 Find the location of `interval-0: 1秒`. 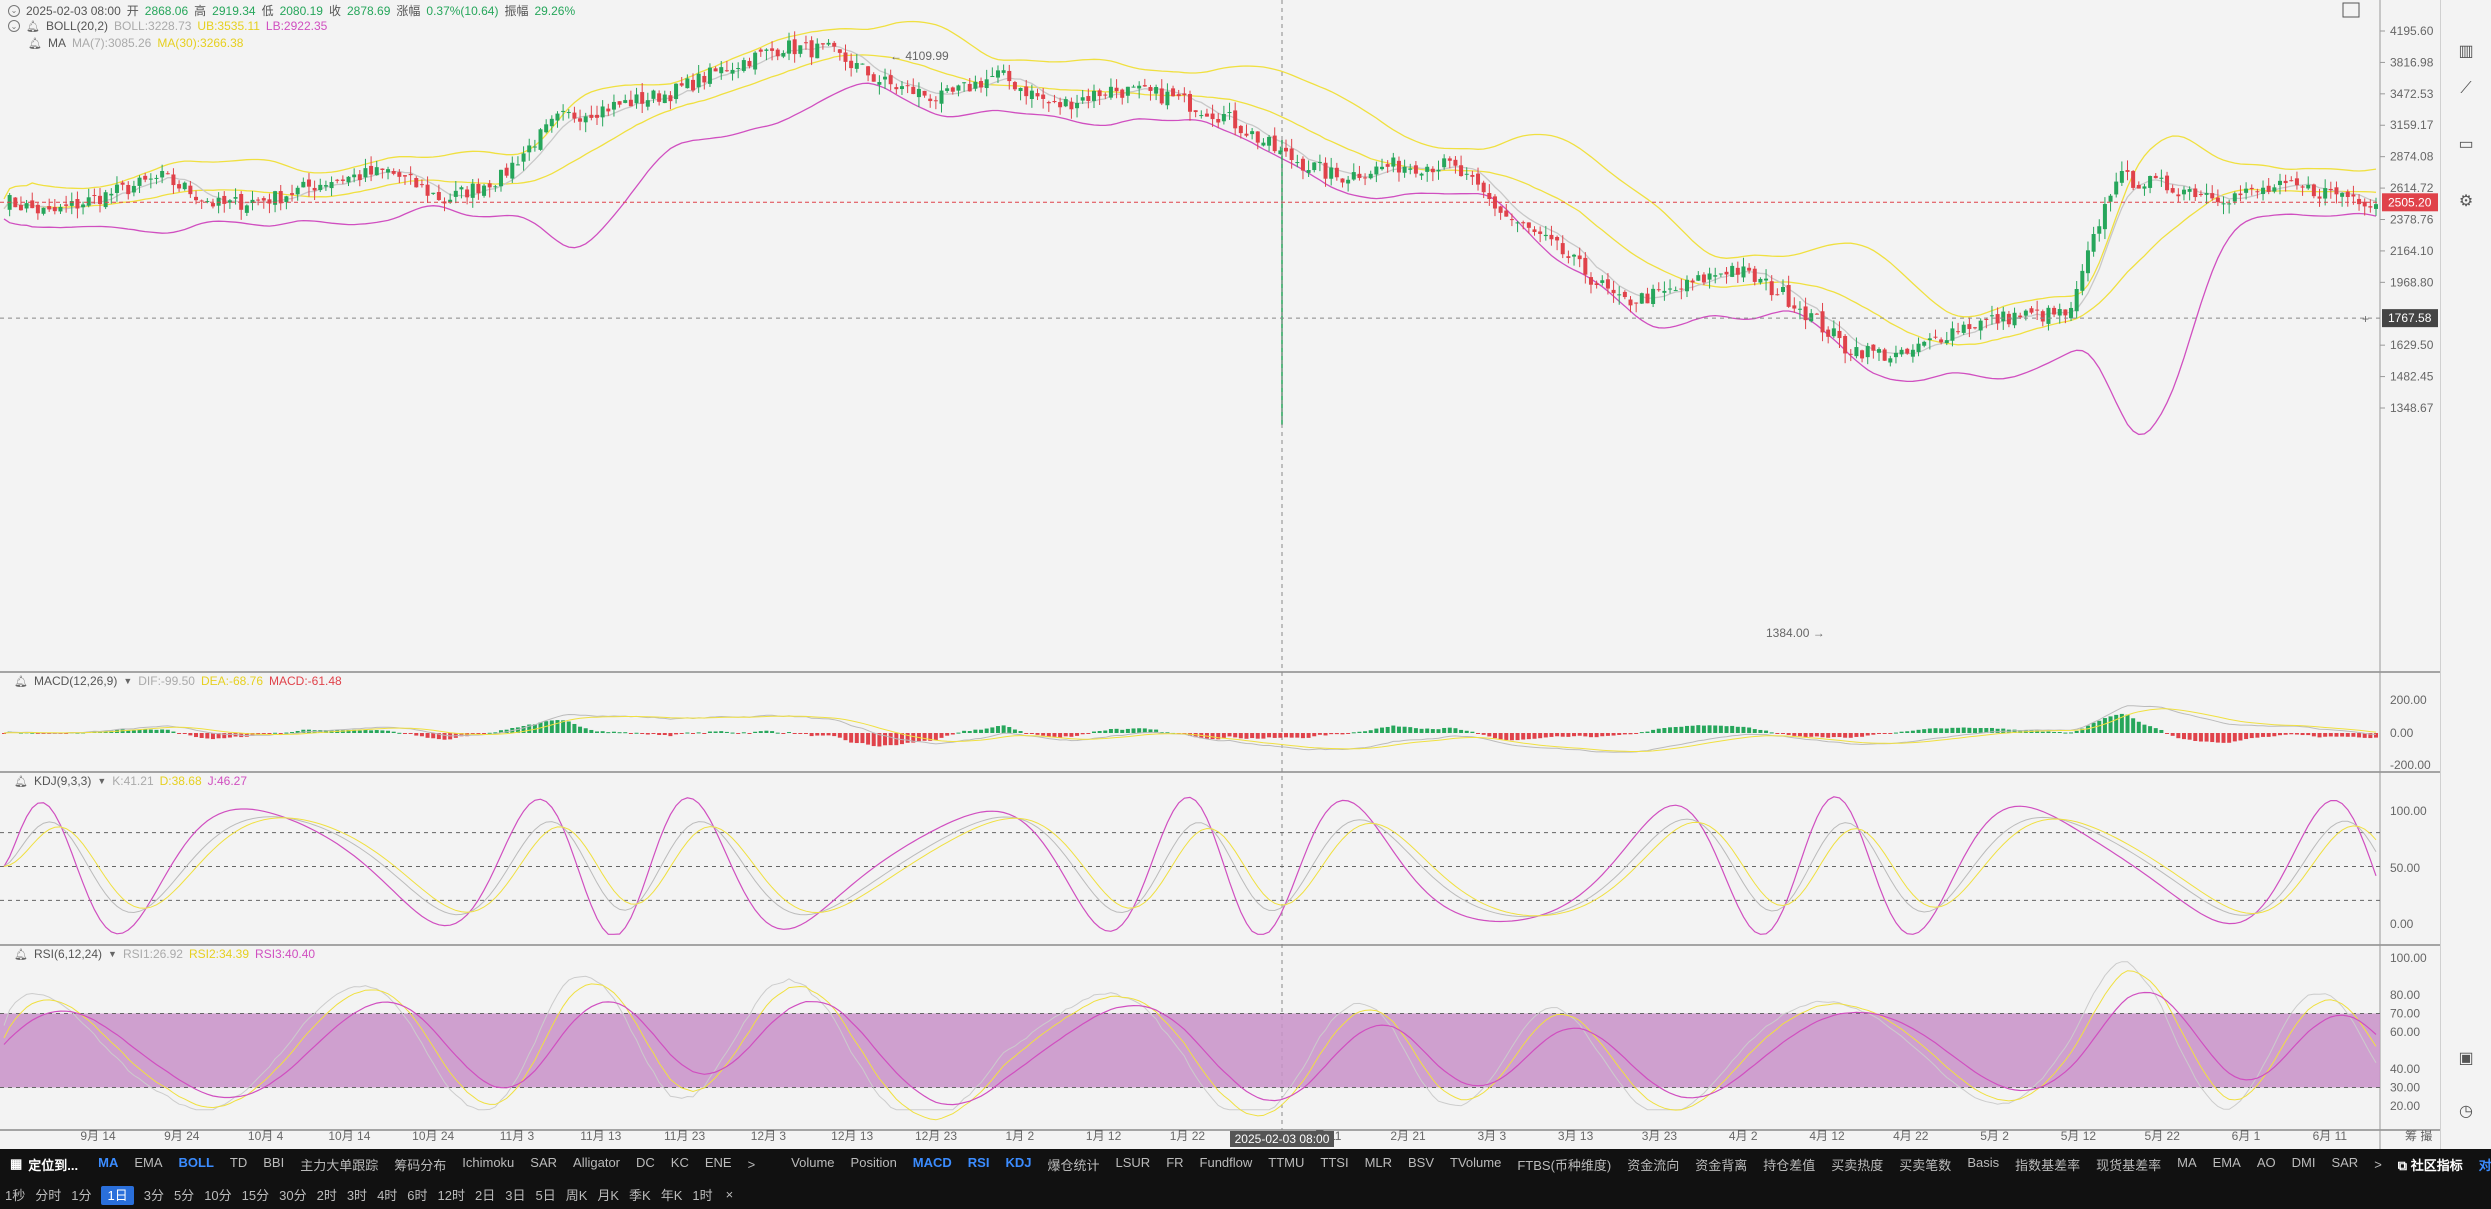

interval-0: 1秒 is located at coordinates (15, 1195).